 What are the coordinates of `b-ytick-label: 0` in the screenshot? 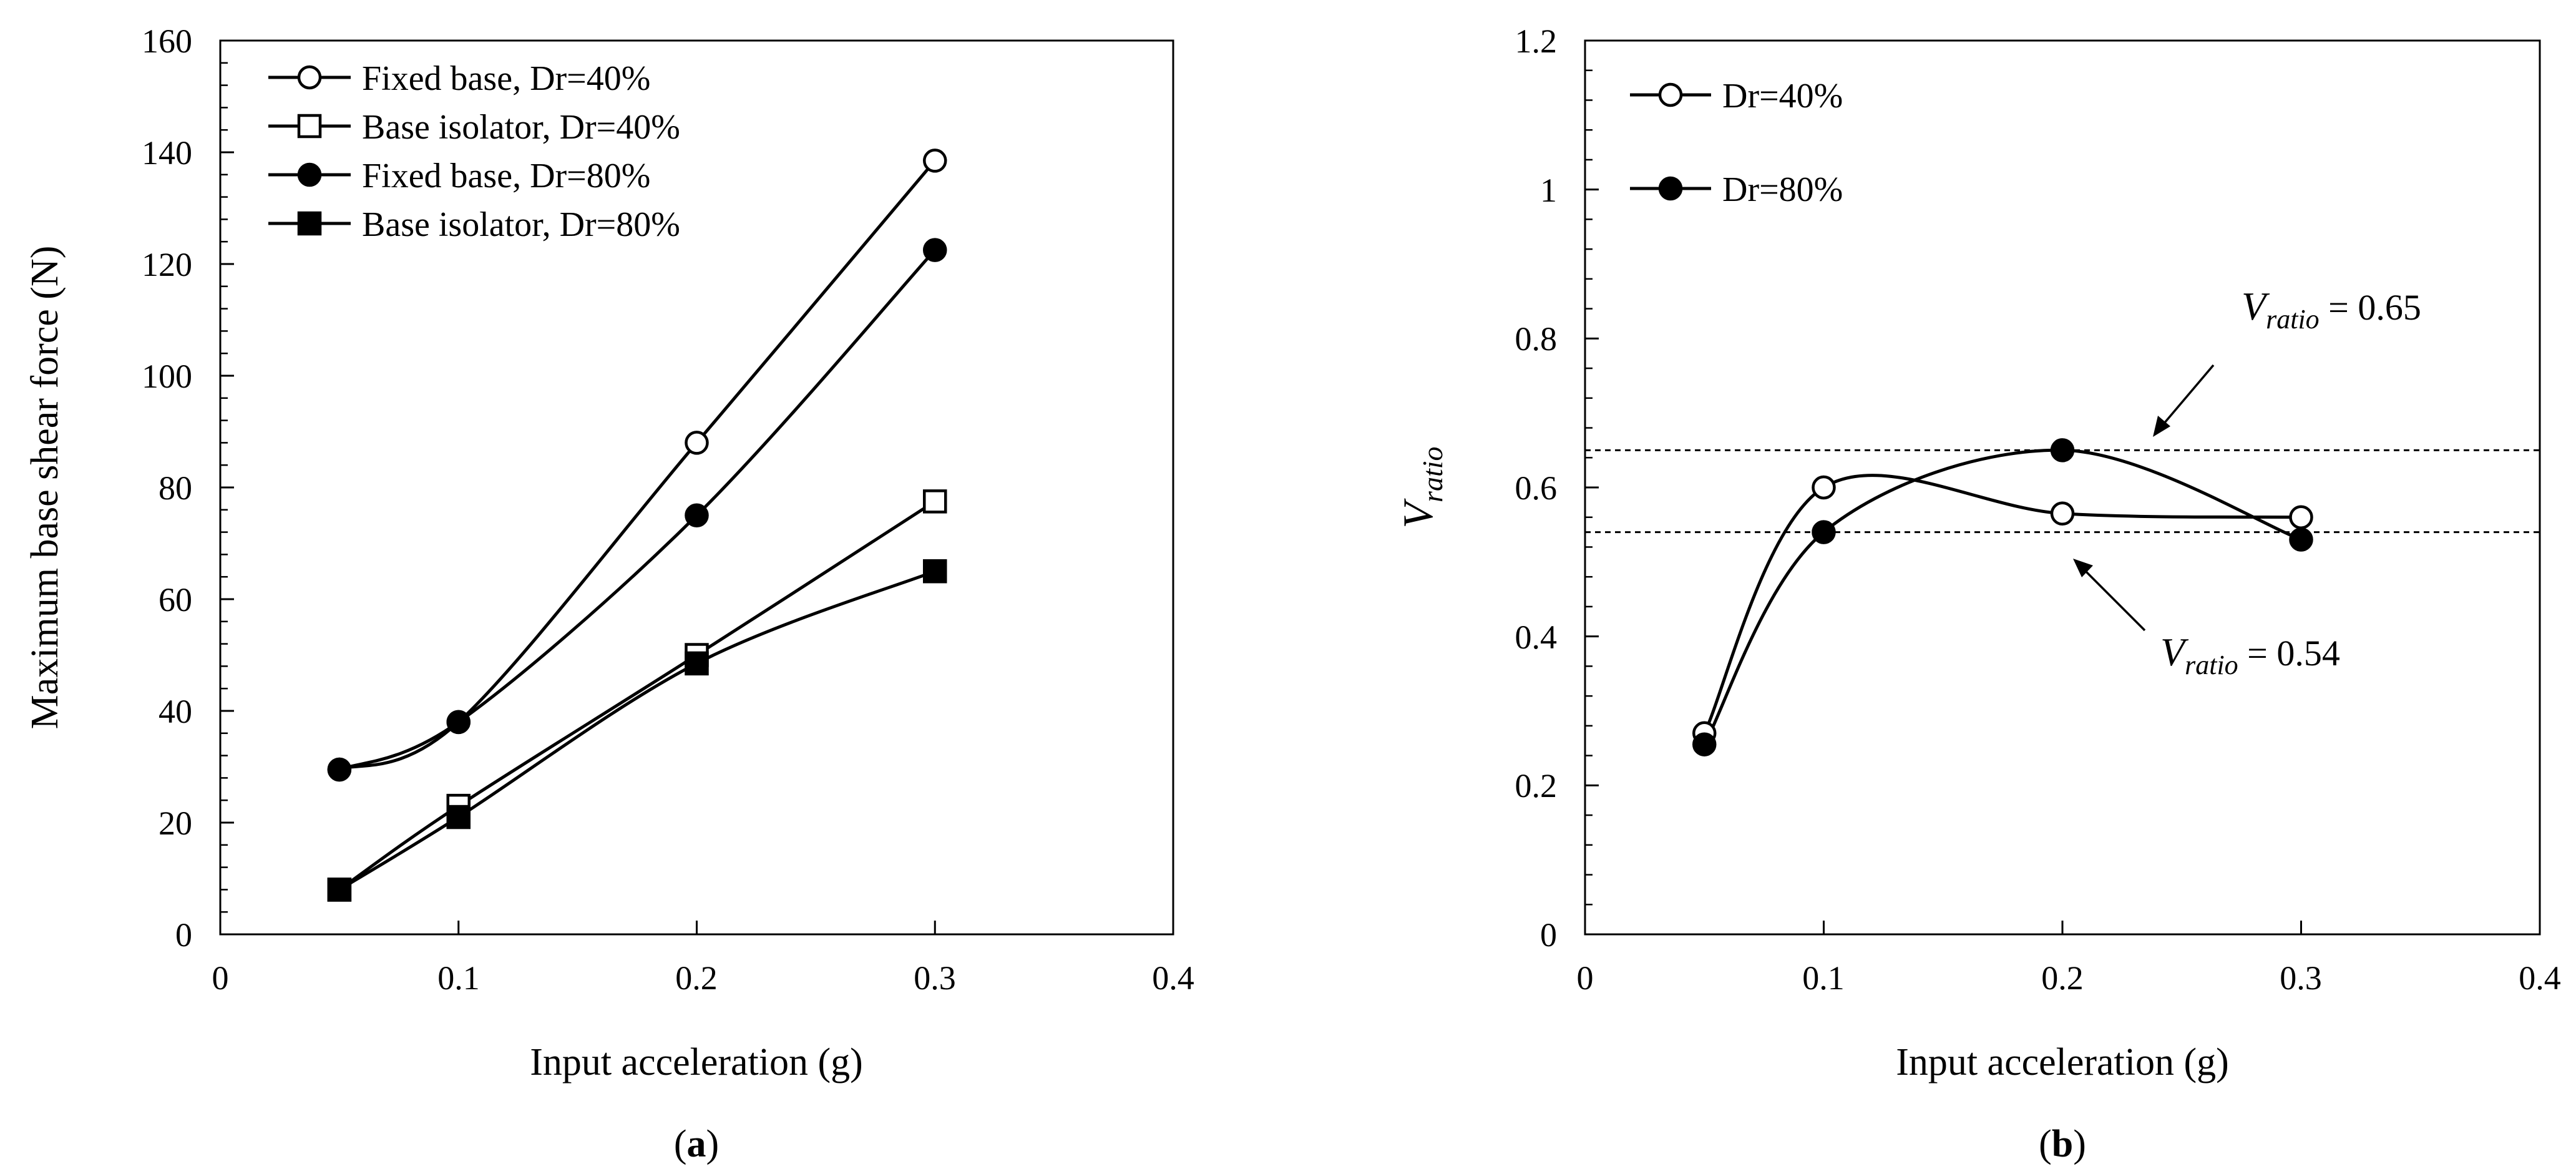 It's located at (1548, 935).